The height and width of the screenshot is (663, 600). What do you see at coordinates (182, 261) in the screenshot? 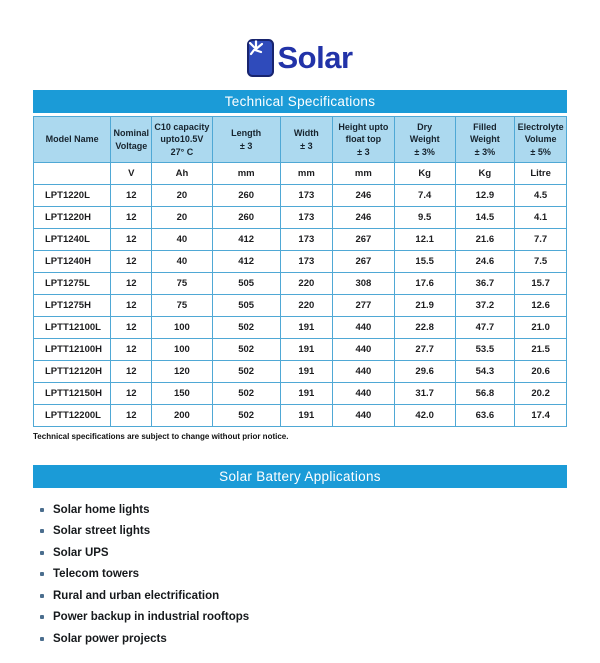
I see `value-cell: 40` at bounding box center [182, 261].